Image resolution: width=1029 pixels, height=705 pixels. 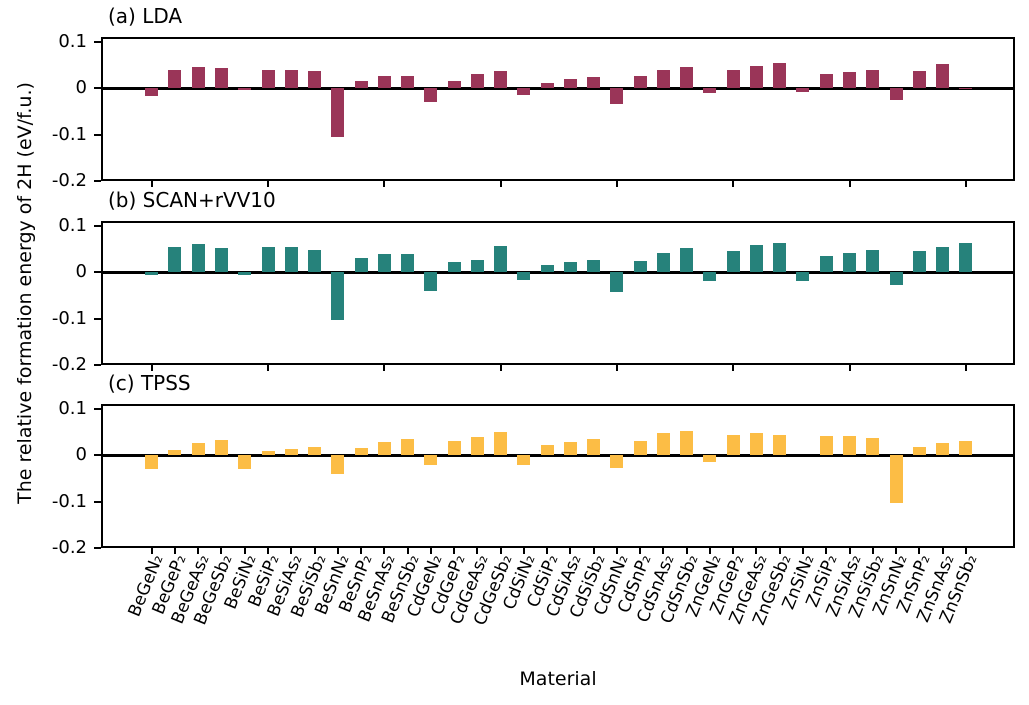 What do you see at coordinates (558, 272) in the screenshot?
I see `zero-line` at bounding box center [558, 272].